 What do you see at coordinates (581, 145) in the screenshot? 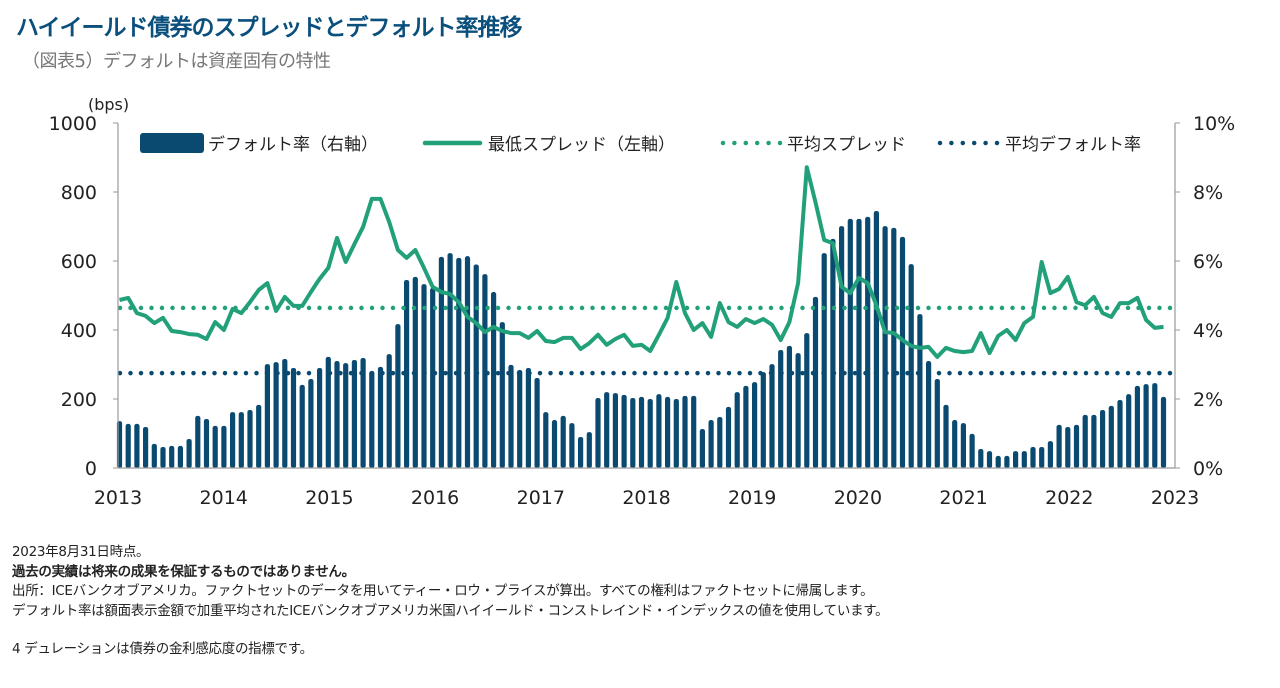
I see `legend-label-min-spread: 最低スプレッド（左軸）` at bounding box center [581, 145].